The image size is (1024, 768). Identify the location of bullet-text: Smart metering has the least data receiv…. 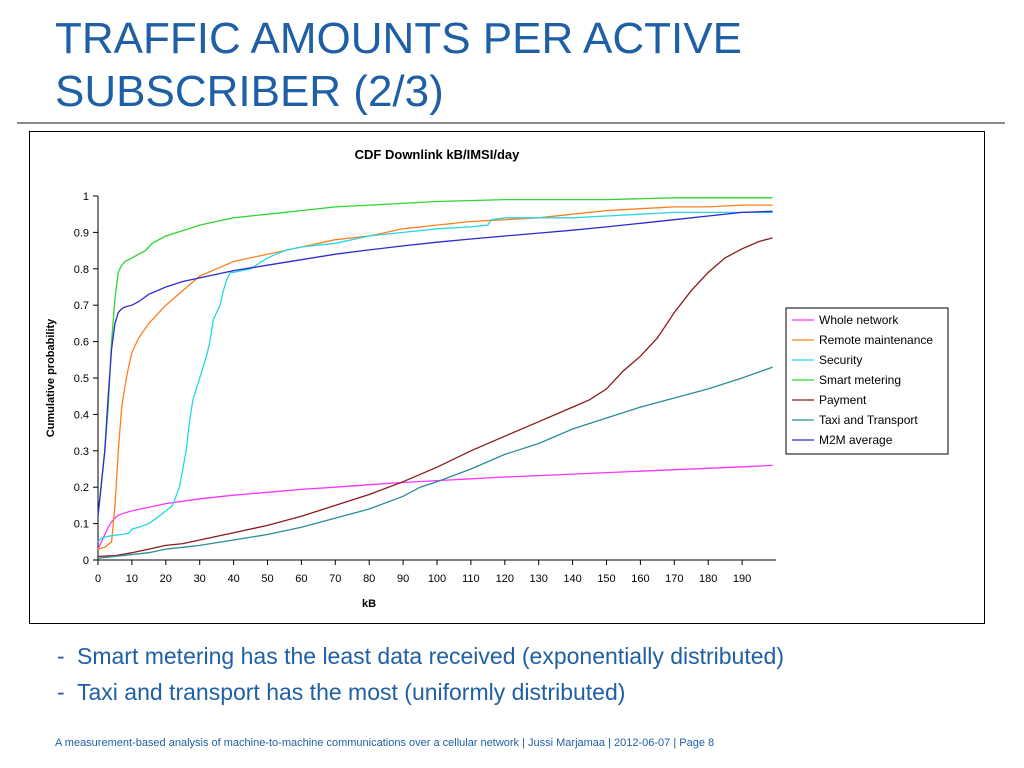
(430, 655).